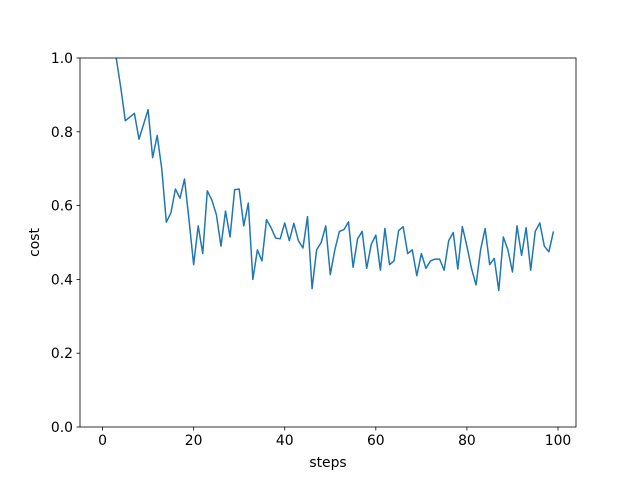 The width and height of the screenshot is (640, 480). Describe the element at coordinates (35, 242) in the screenshot. I see `y-axis-label: cost` at that location.